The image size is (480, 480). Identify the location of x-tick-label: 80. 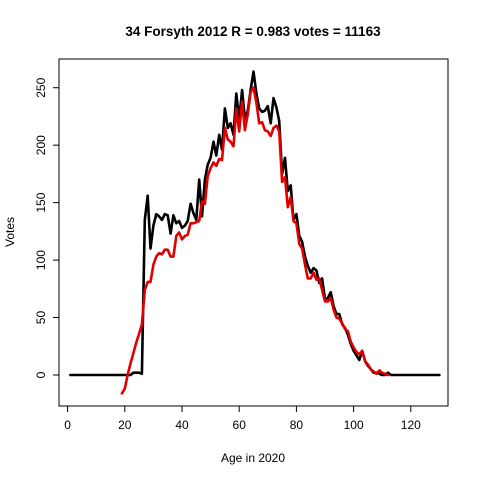
(297, 425).